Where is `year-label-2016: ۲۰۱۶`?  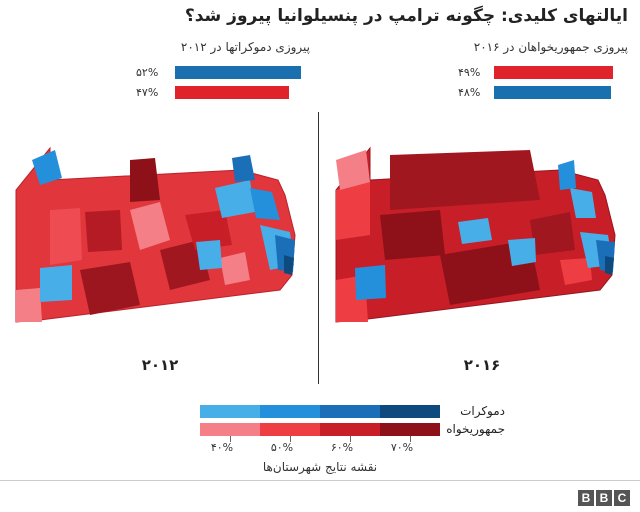
year-label-2016: ۲۰۱۶ is located at coordinates (482, 365).